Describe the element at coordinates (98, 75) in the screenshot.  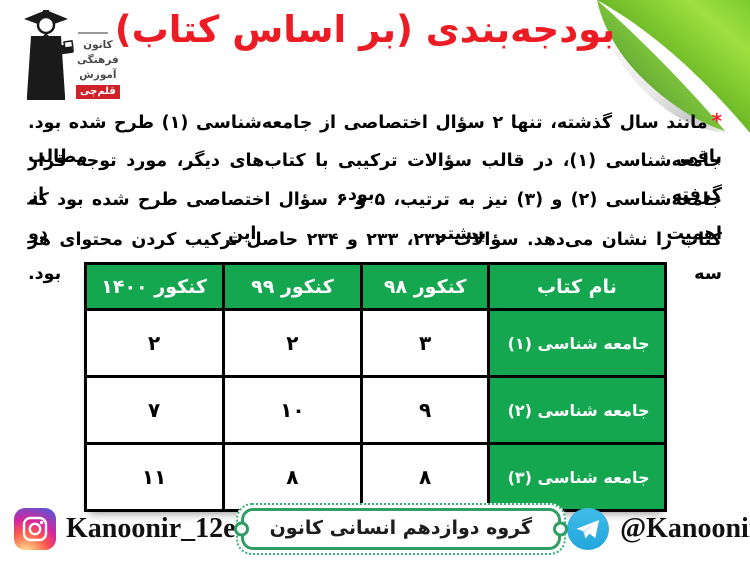
I see `logo-word-amoozesh: آموزش` at that location.